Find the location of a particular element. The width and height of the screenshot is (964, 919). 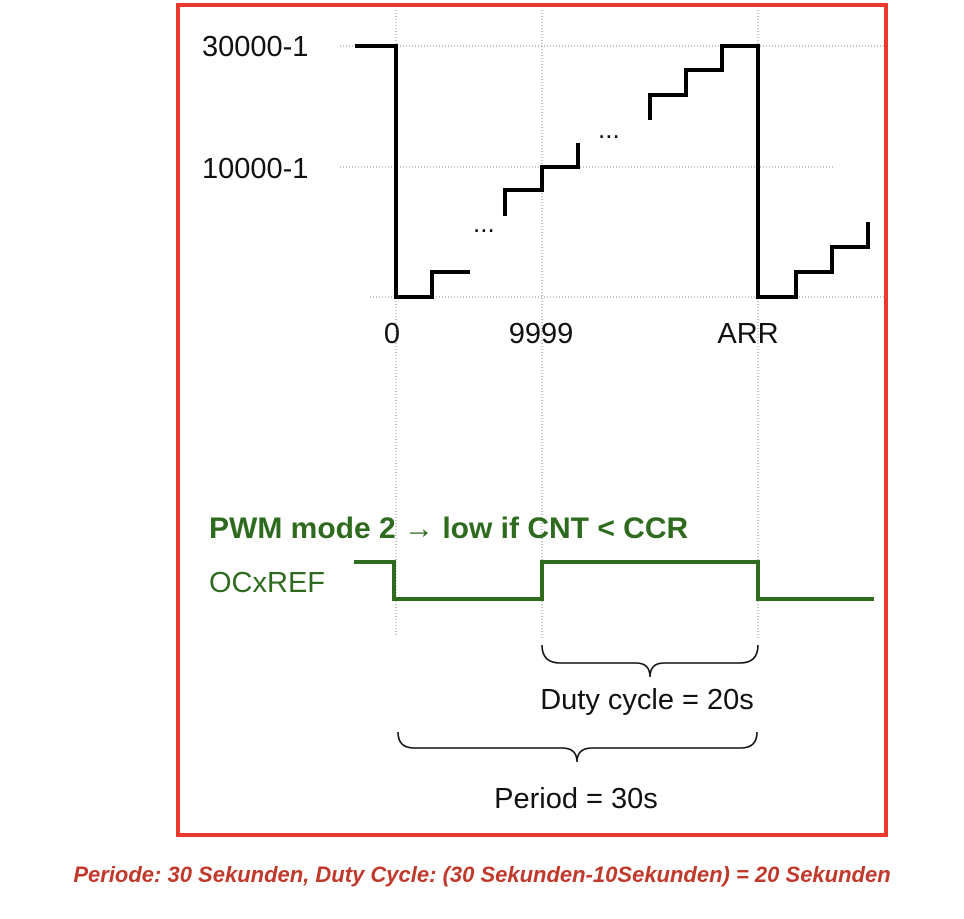

ocxref-label: OCxREF is located at coordinates (267, 583).